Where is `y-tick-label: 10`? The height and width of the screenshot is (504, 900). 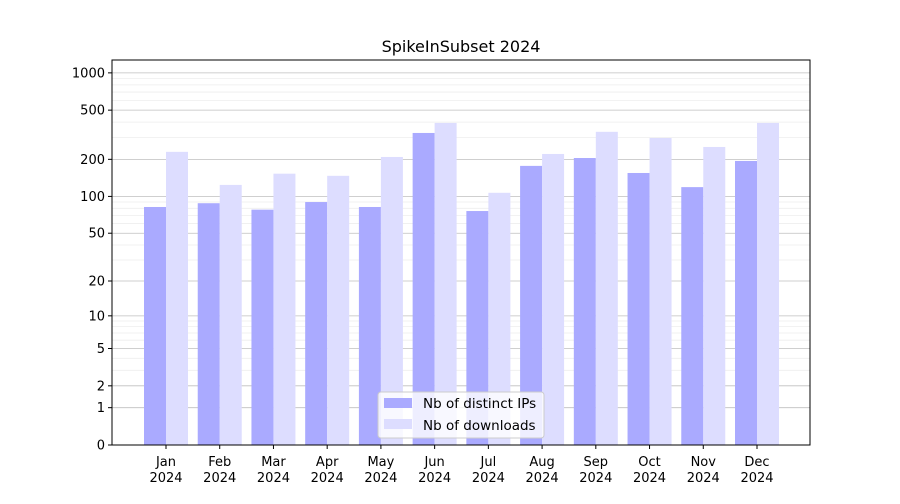 y-tick-label: 10 is located at coordinates (96, 316).